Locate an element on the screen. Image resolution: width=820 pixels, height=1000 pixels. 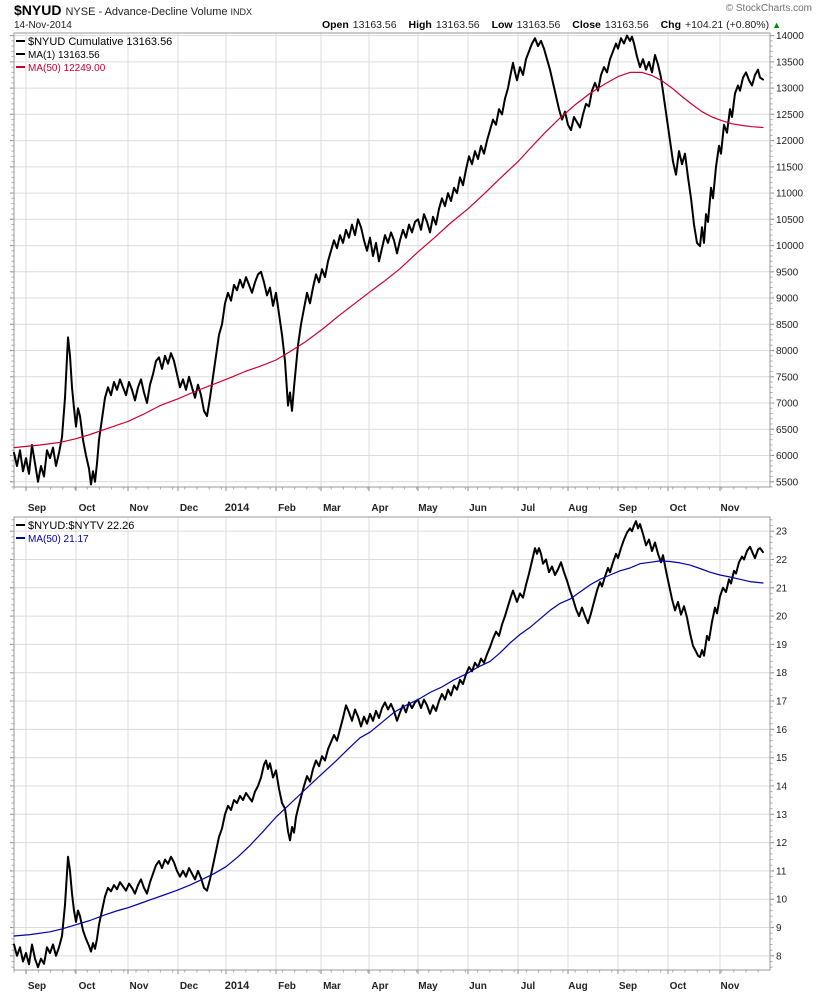
symbol-description: NYSE - Advance-Decline Volume is located at coordinates (146, 12).